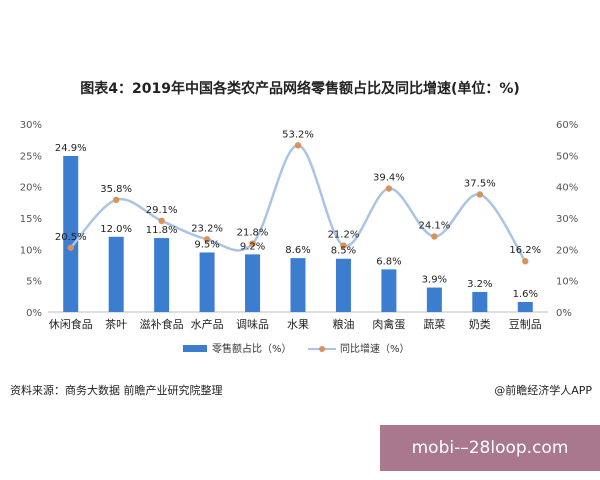 The image size is (600, 480). I want to click on x-tick-label: 水产品, so click(207, 324).